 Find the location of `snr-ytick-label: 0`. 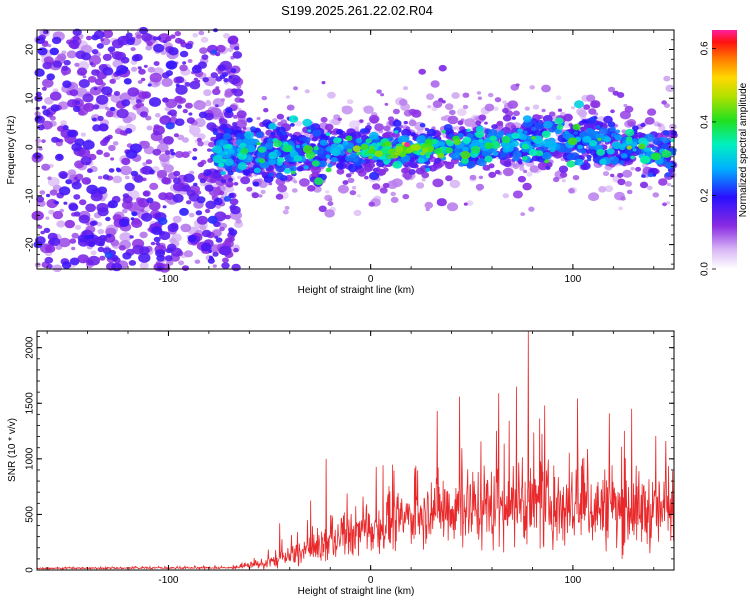

snr-ytick-label: 0 is located at coordinates (30, 570).